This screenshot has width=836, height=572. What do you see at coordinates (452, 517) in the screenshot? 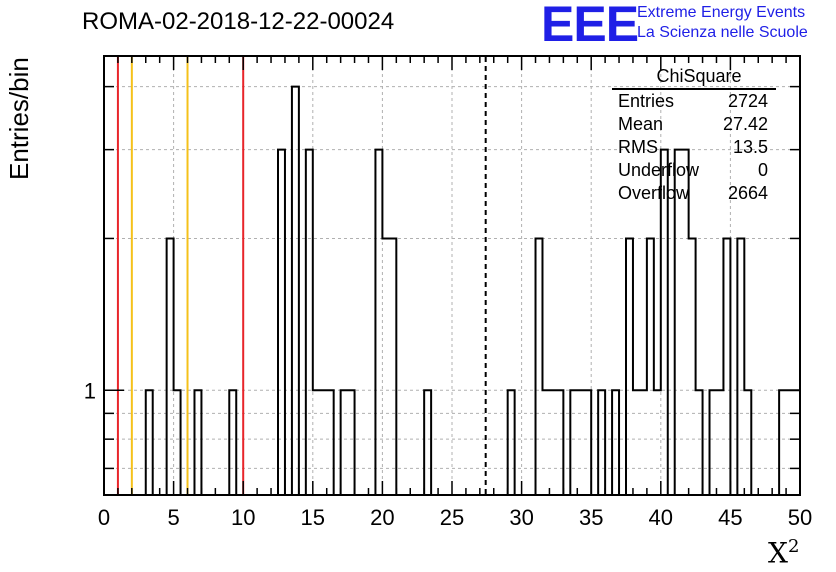
I see `x-tick-label: 25` at bounding box center [452, 517].